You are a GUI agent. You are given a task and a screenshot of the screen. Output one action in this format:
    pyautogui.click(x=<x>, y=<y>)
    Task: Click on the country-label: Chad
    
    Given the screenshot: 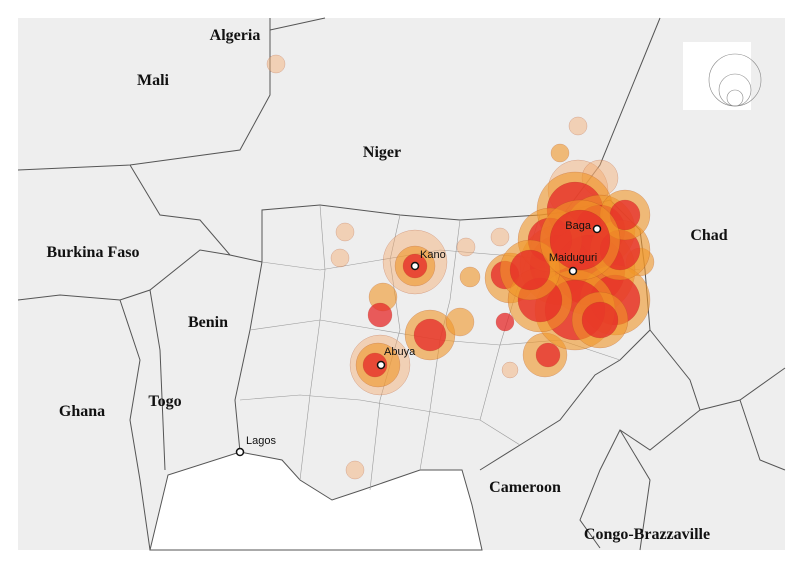 What is the action you would take?
    pyautogui.click(x=708, y=235)
    